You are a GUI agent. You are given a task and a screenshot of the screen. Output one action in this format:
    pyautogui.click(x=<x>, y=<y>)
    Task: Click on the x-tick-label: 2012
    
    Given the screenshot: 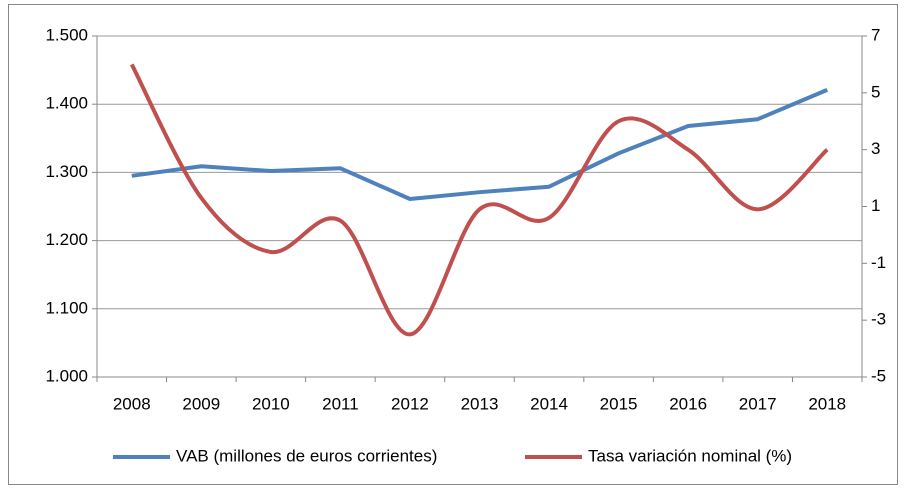 What is the action you would take?
    pyautogui.click(x=410, y=403)
    